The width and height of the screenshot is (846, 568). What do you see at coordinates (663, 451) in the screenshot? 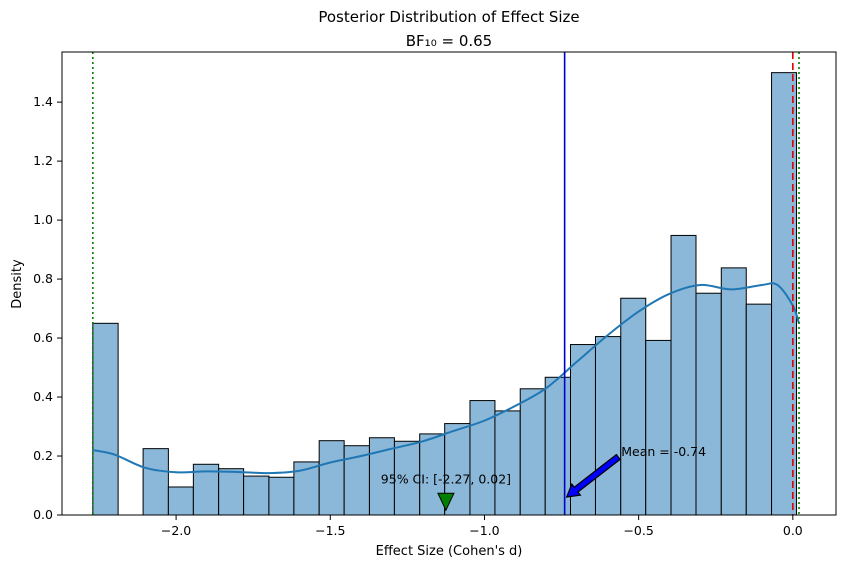
I see `mean-label: Mean = -0.74` at bounding box center [663, 451].